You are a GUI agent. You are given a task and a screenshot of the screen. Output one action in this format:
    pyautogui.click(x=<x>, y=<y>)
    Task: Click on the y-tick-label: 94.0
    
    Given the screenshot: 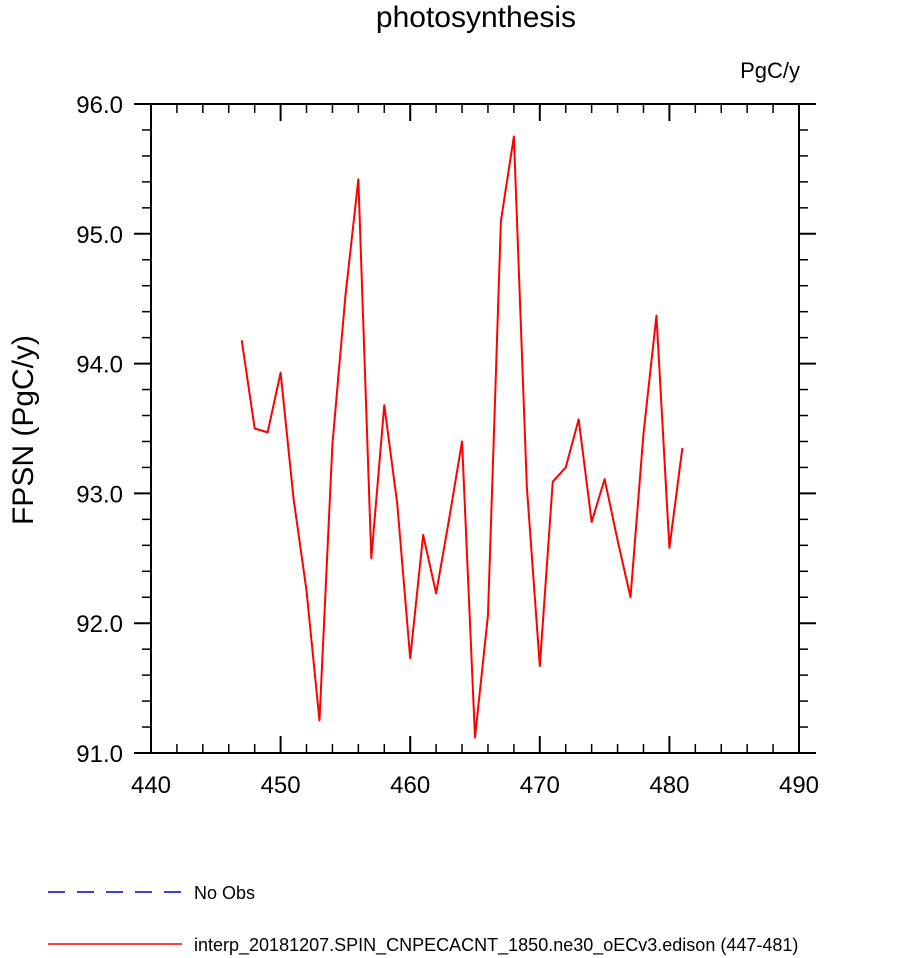 What is the action you would take?
    pyautogui.click(x=99, y=365)
    